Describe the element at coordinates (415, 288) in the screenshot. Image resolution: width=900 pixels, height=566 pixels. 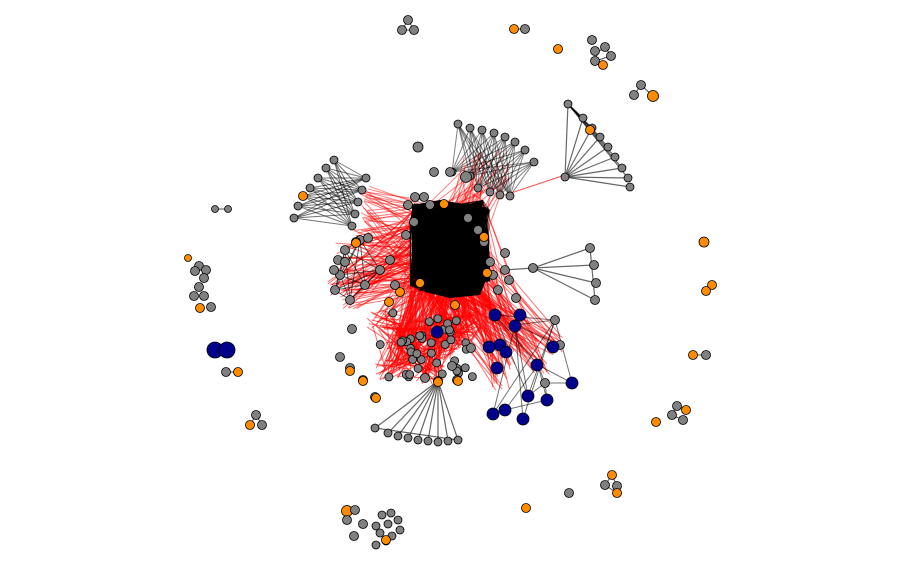
I see `core-edge` at that location.